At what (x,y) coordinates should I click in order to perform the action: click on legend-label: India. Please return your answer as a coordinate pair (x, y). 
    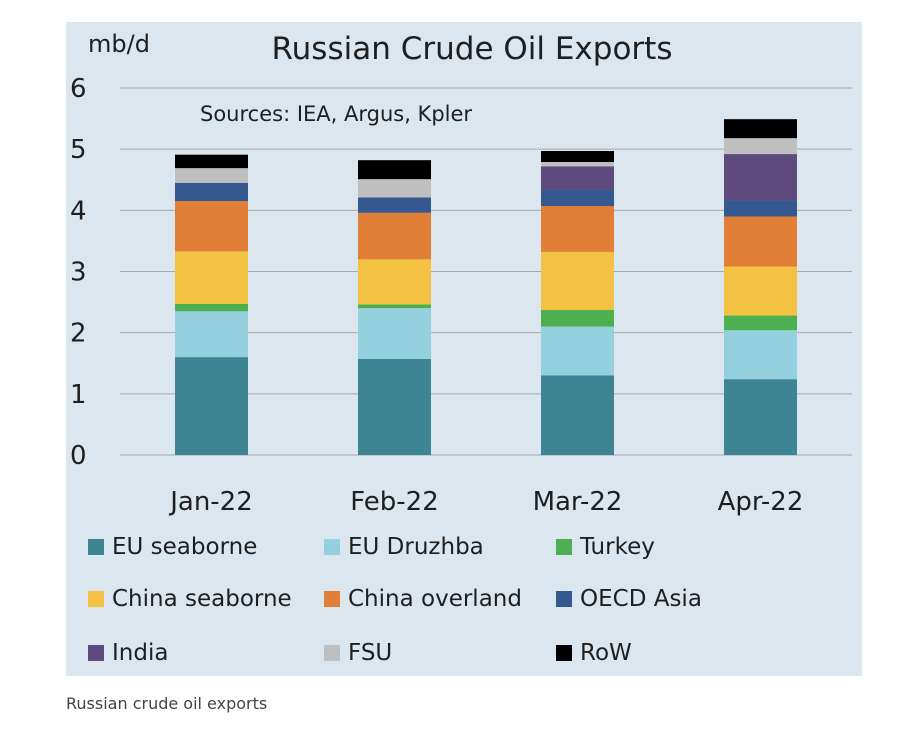
    Looking at the image, I should click on (140, 653).